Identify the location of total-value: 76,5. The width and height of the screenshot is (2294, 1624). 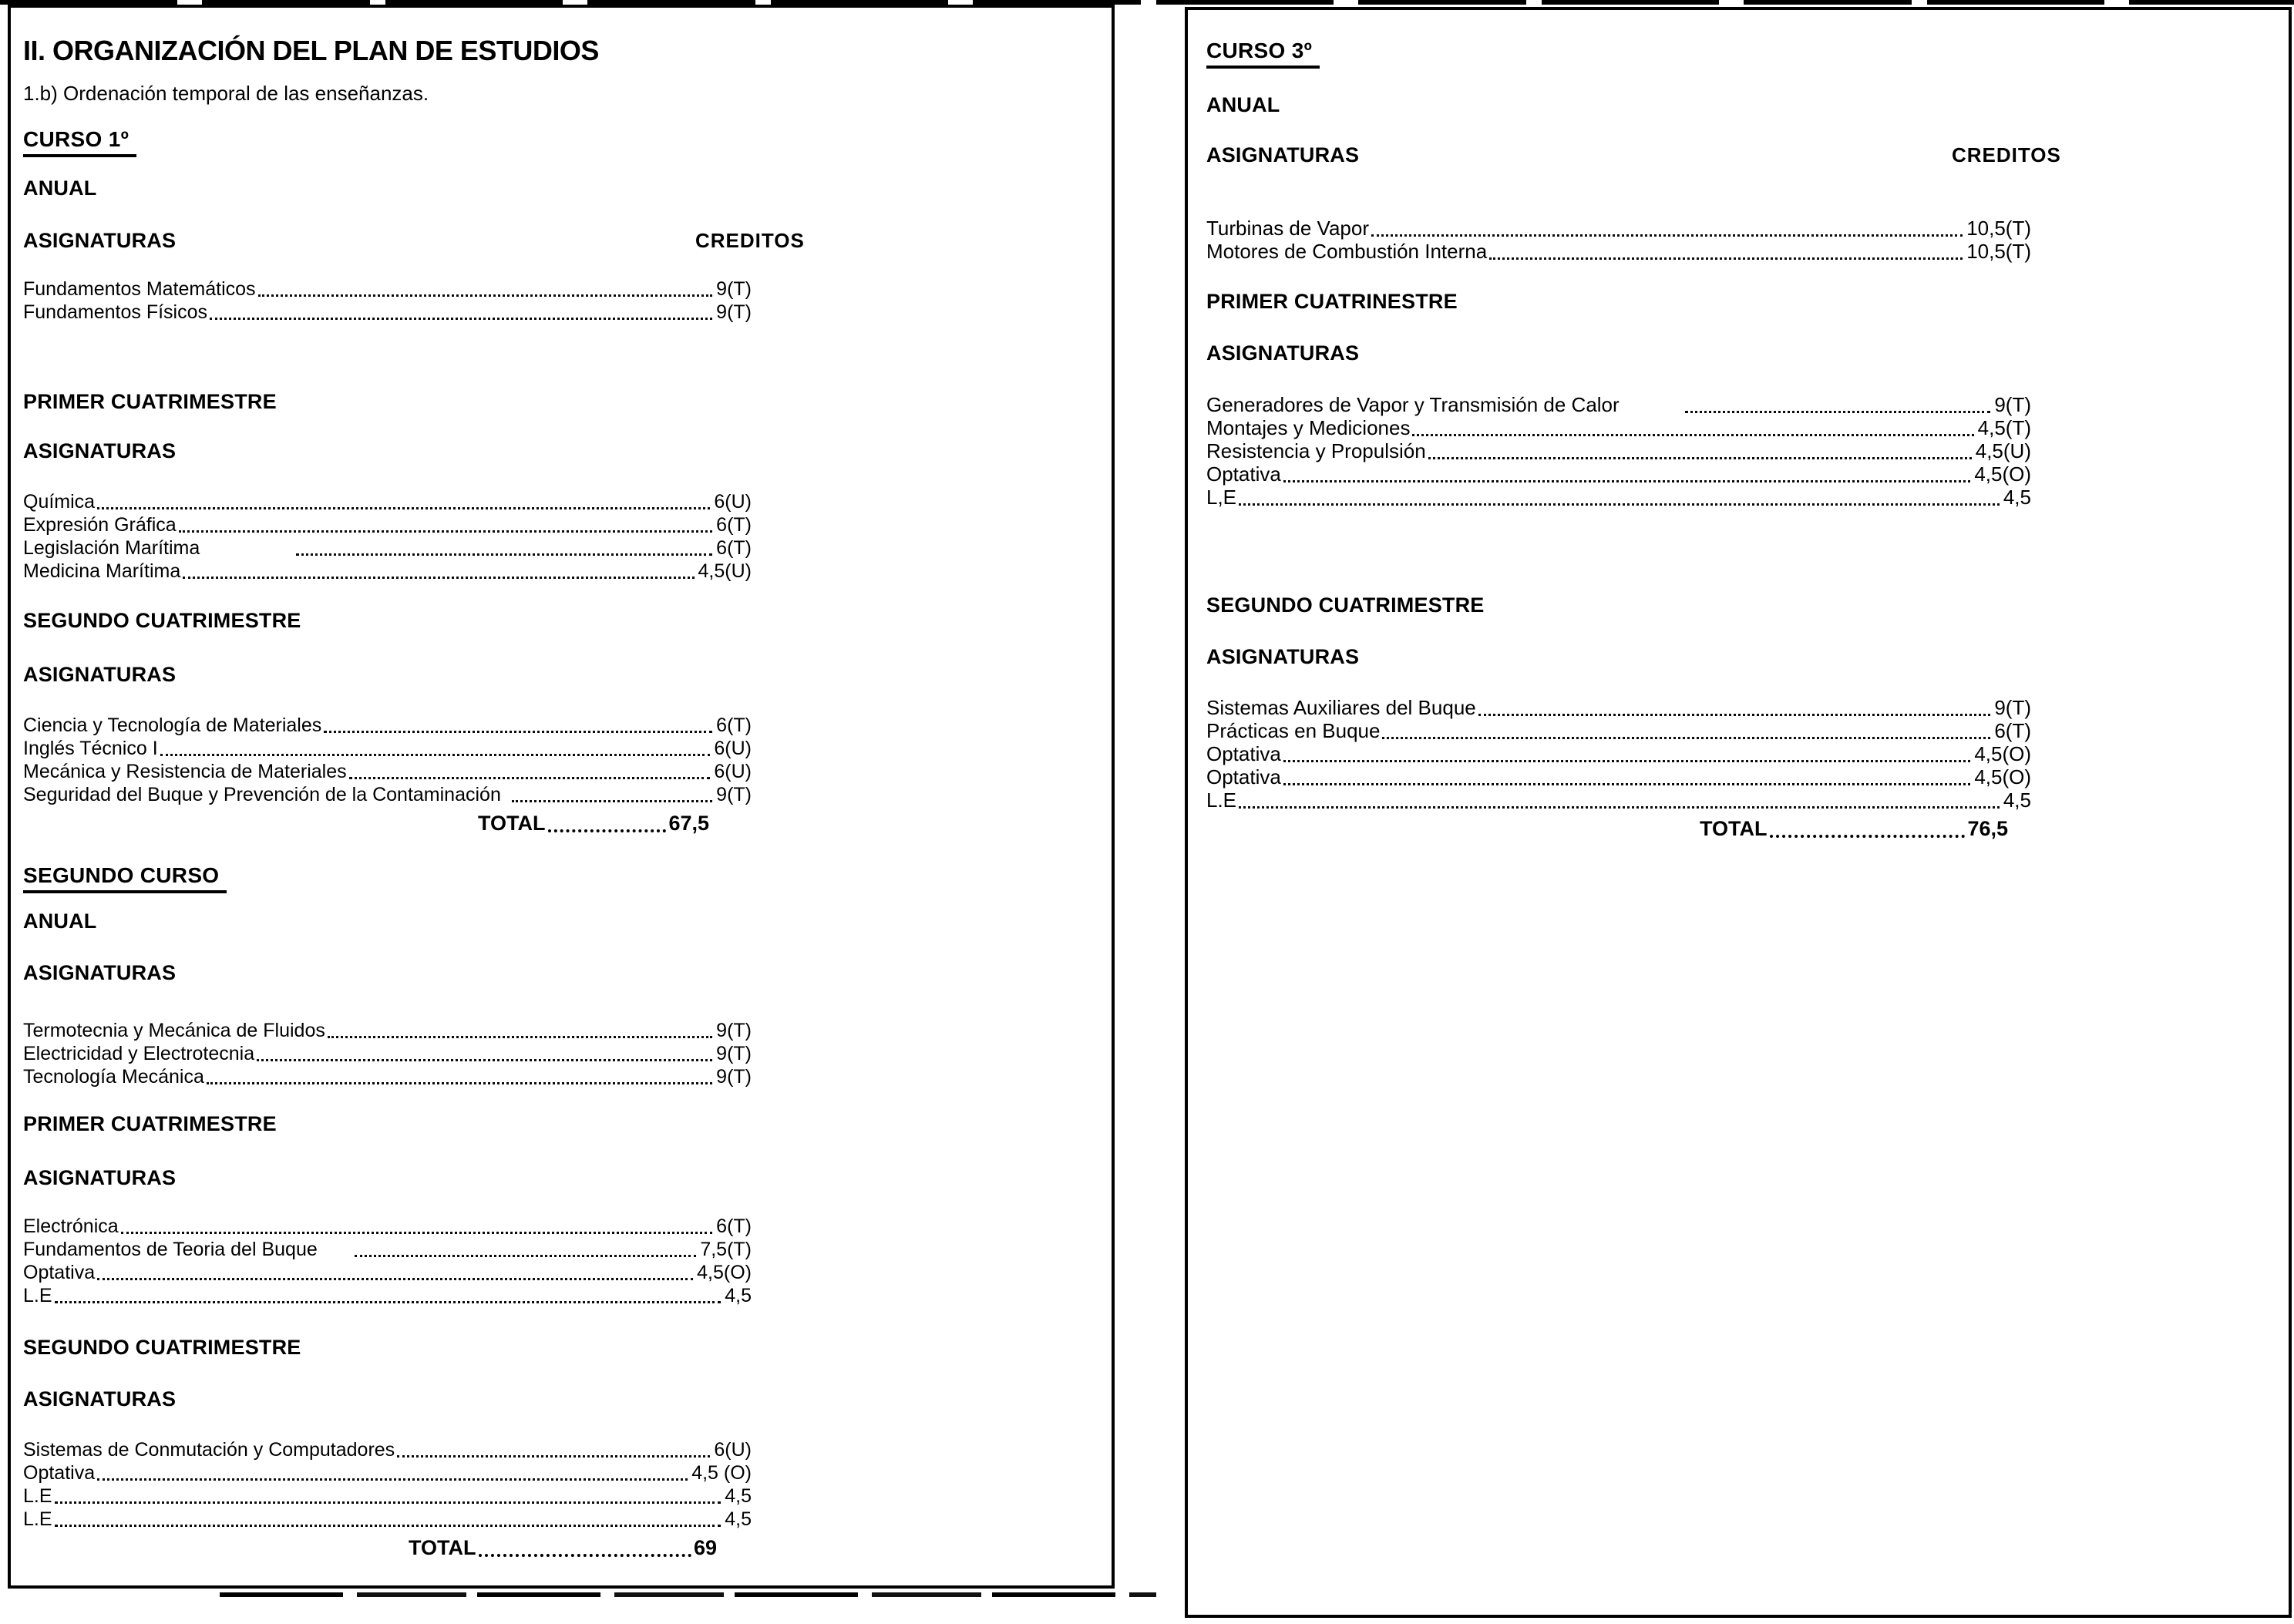
(1987, 828).